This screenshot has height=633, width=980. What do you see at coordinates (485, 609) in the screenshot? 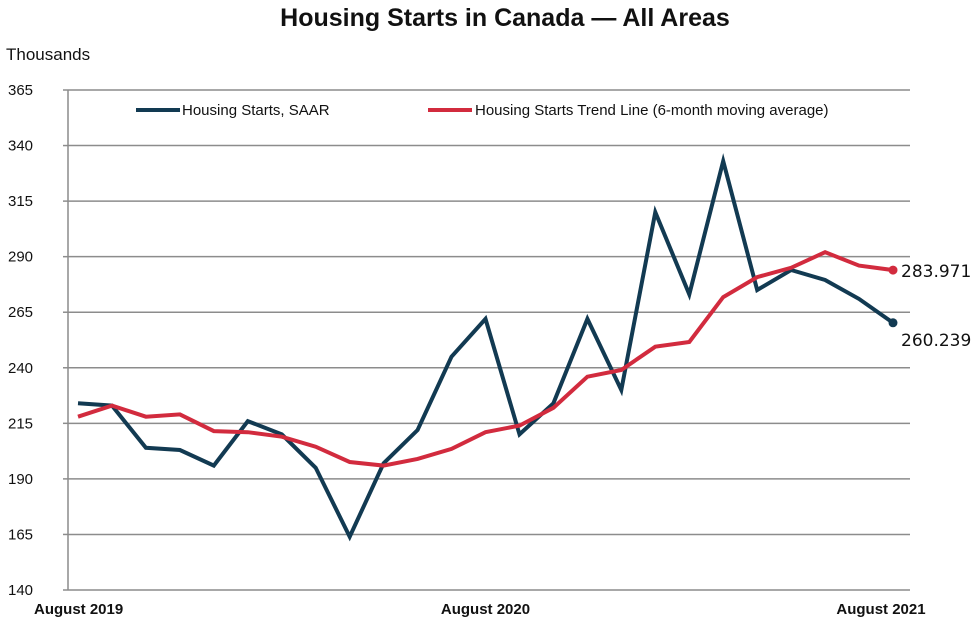
I see `x-tick-label: August 2020` at bounding box center [485, 609].